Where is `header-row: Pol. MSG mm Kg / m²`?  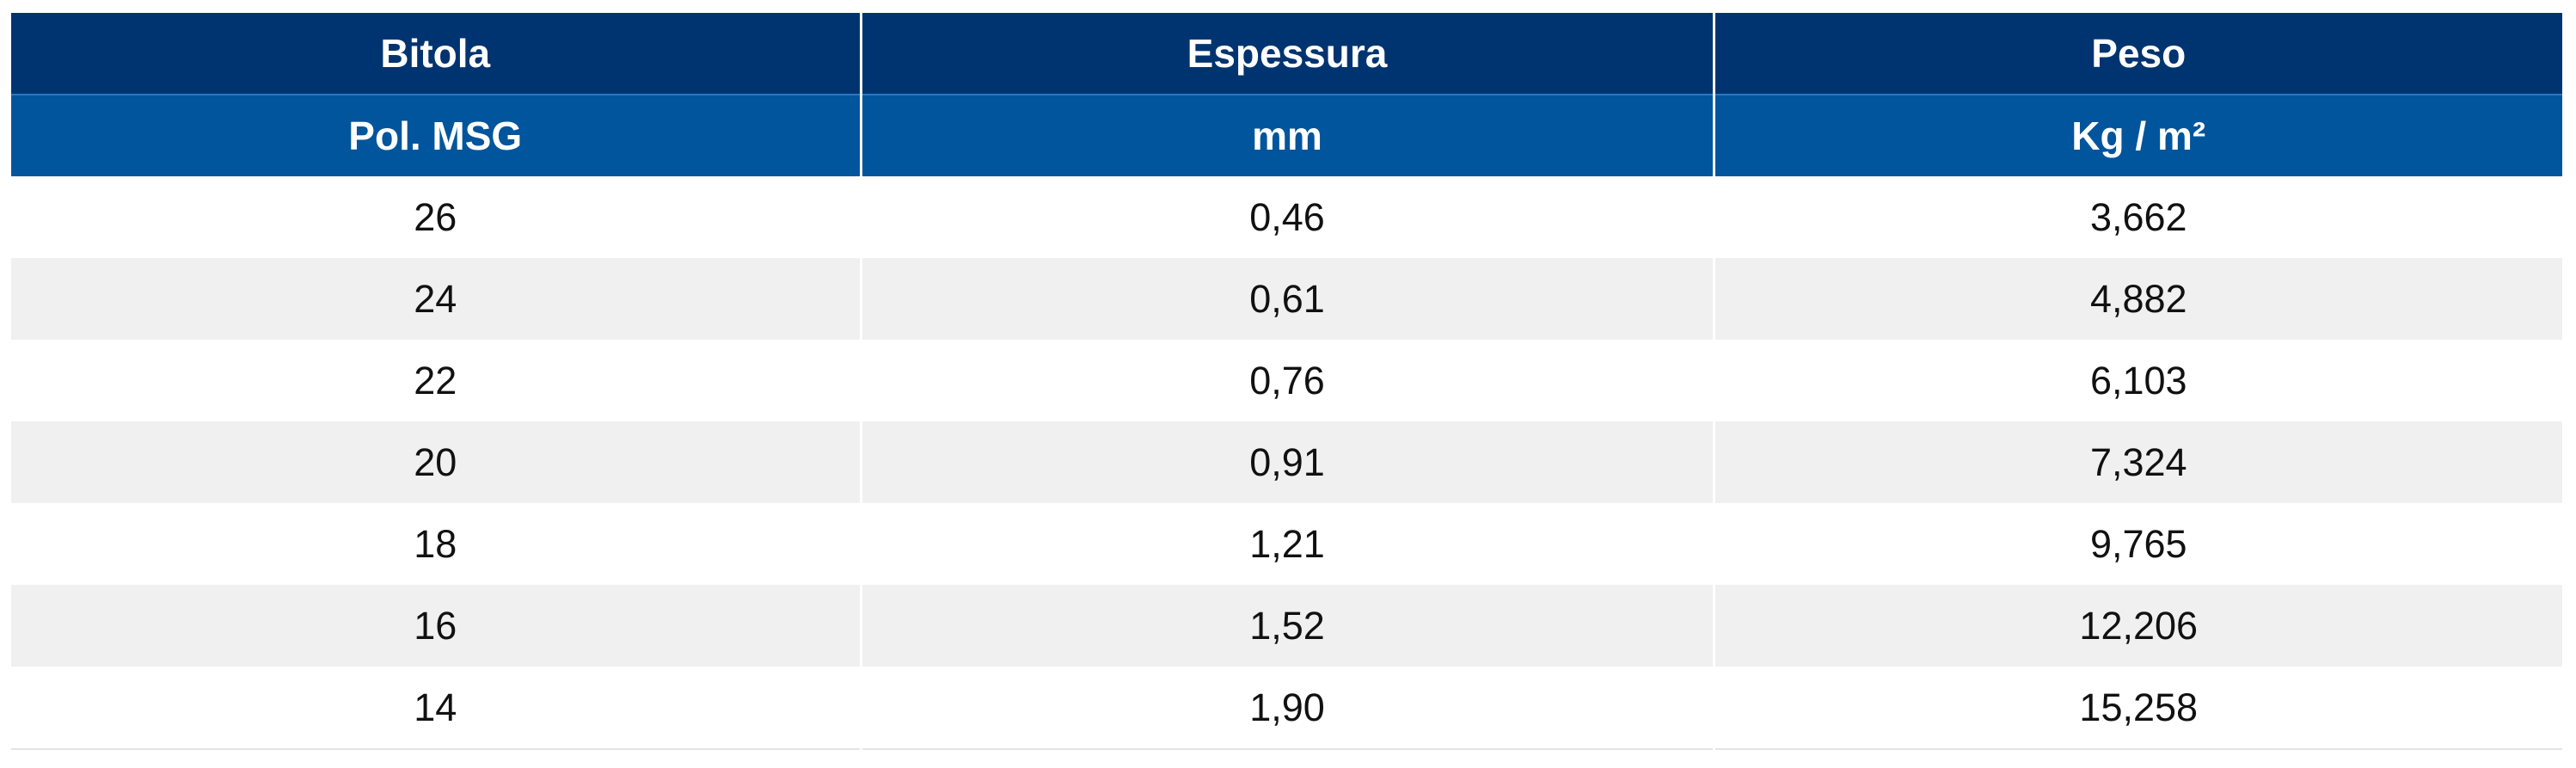
header-row: Pol. MSG mm Kg / m² is located at coordinates (1286, 135).